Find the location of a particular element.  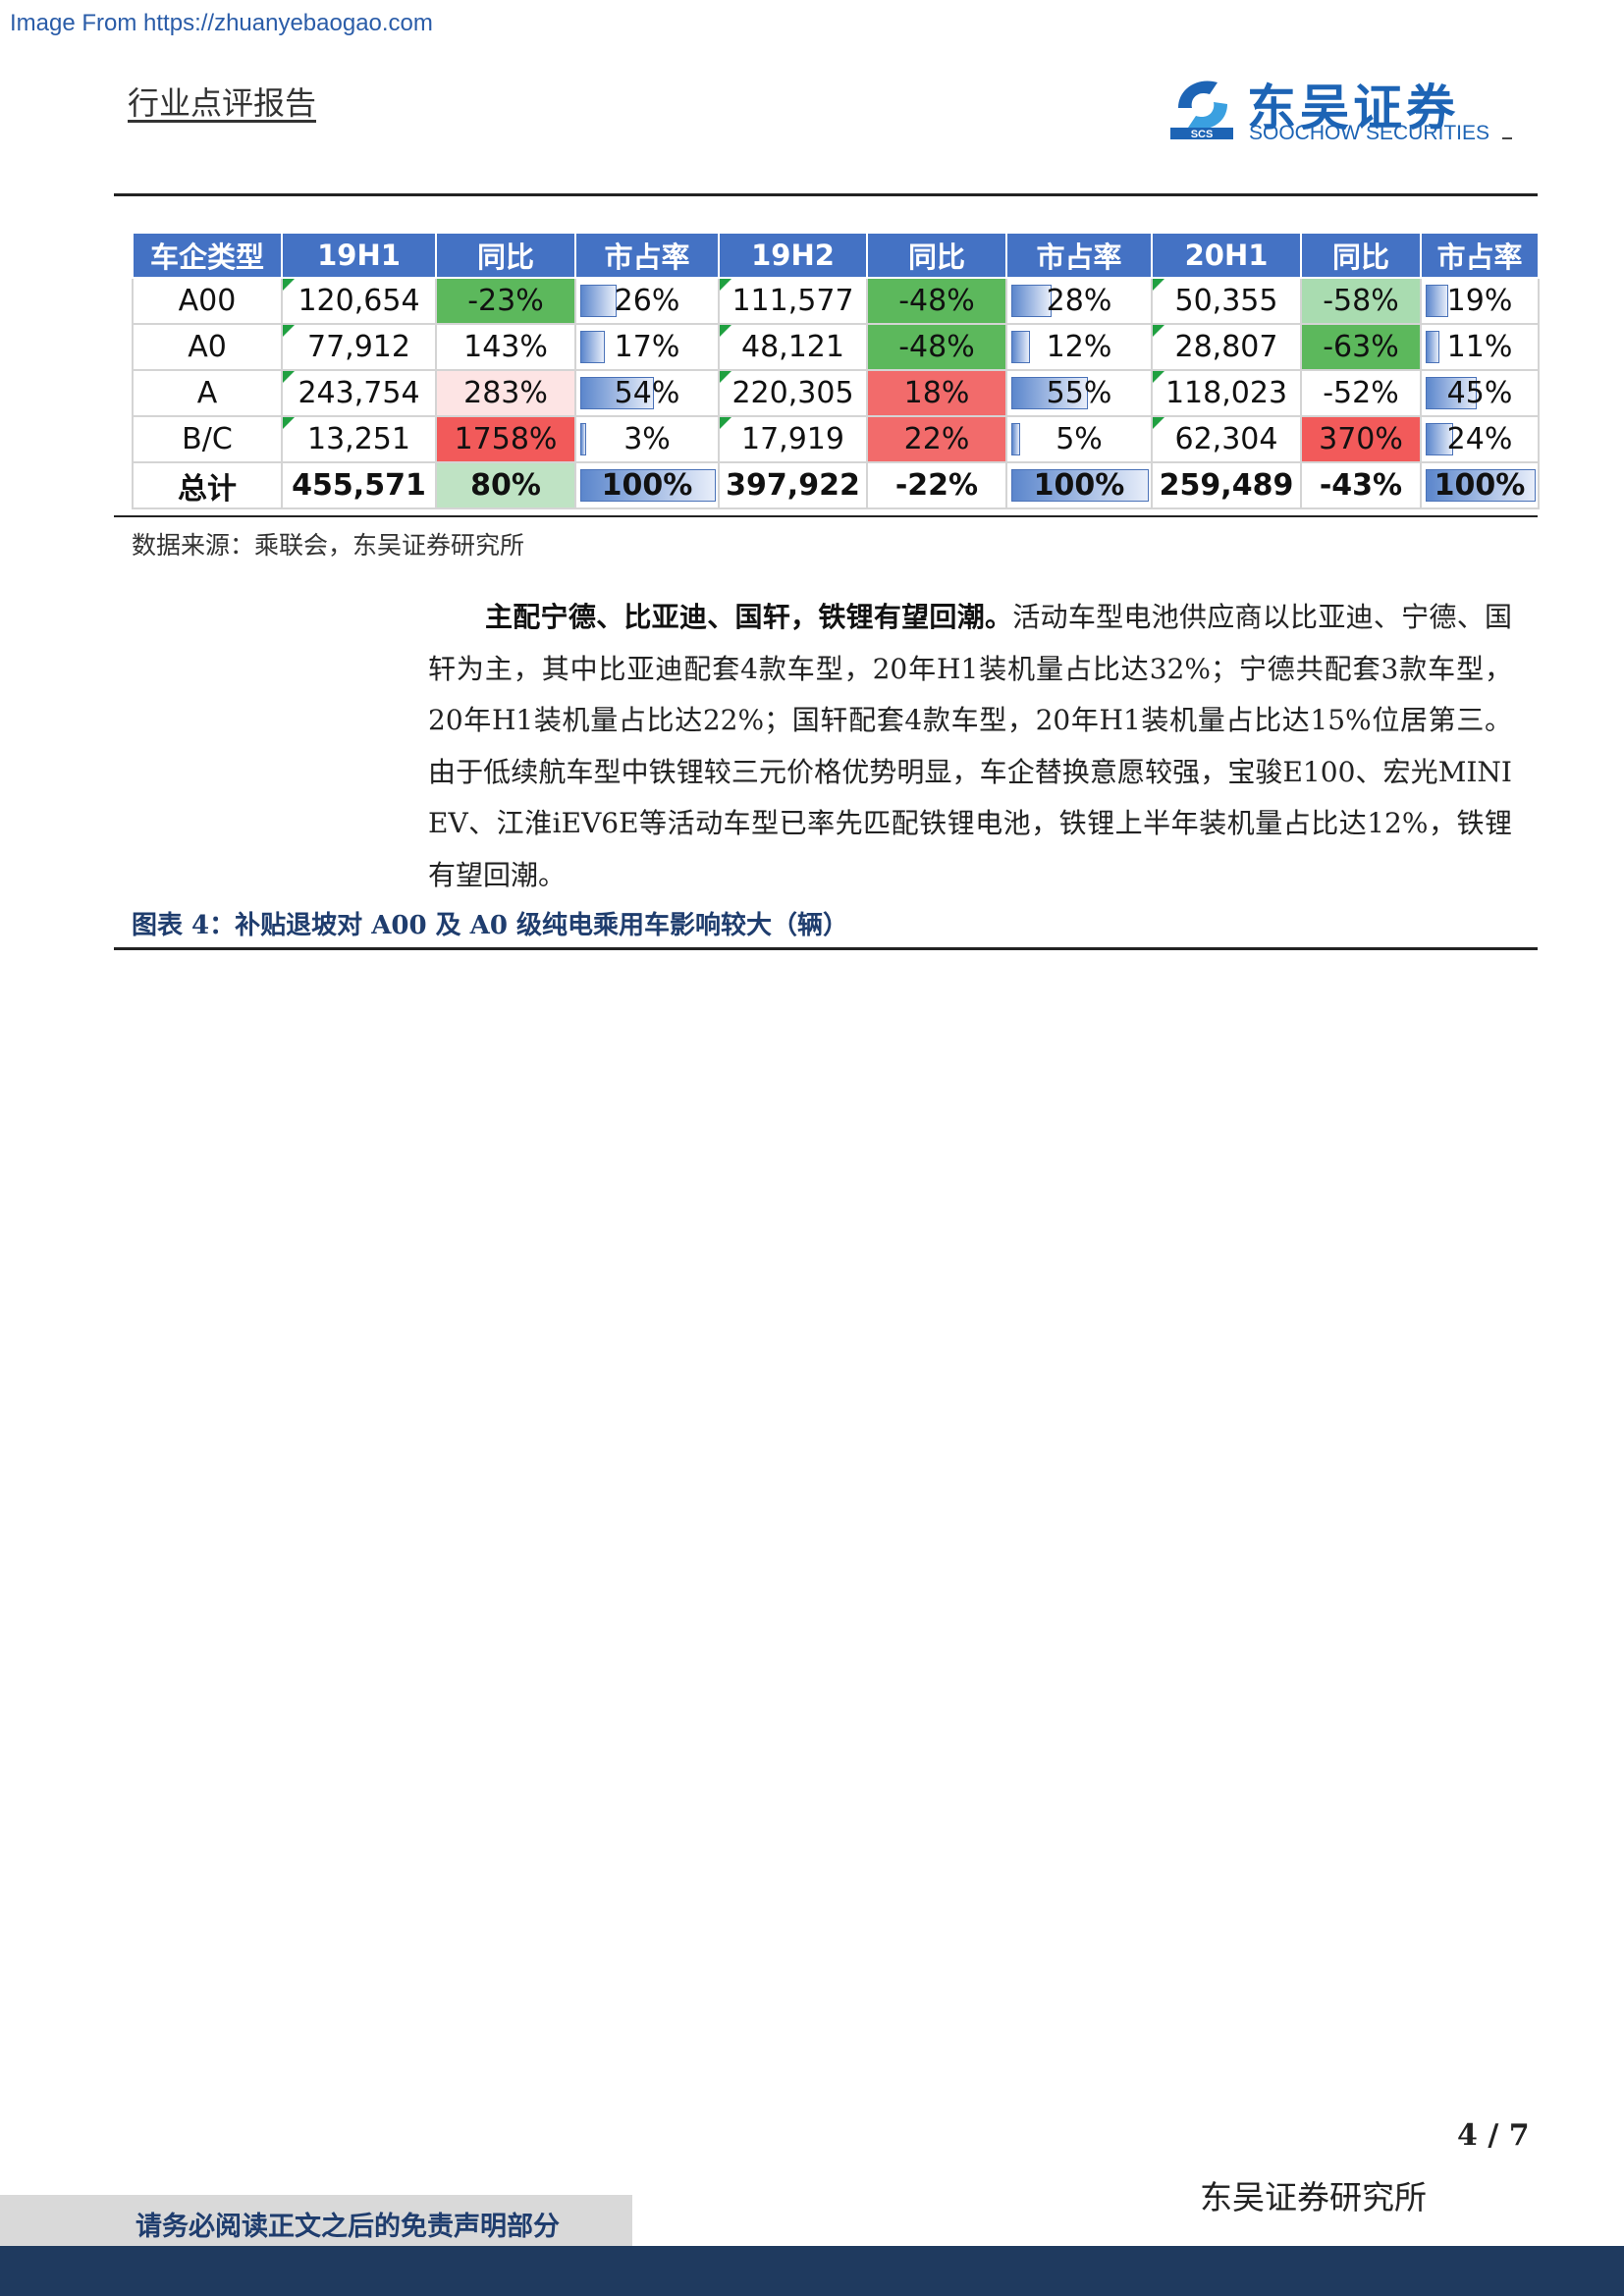

share-value: 28% is located at coordinates (1079, 301).